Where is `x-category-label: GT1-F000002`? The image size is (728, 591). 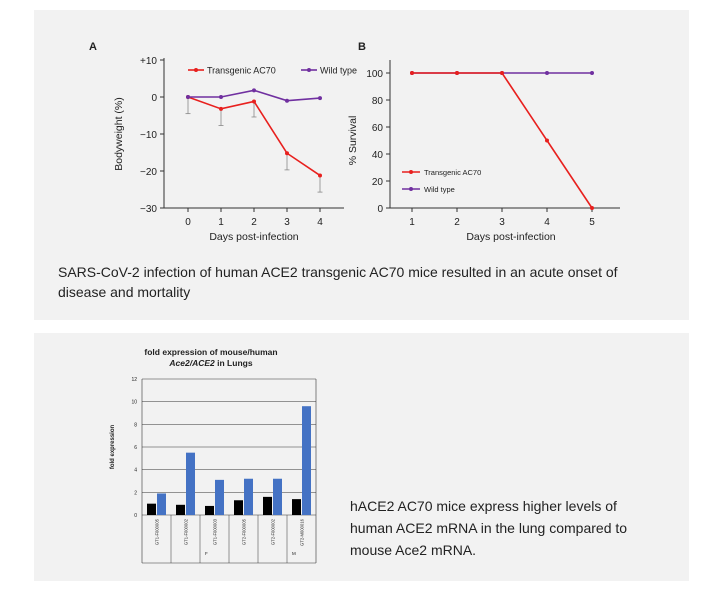 x-category-label: GT1-F000002 is located at coordinates (186, 531).